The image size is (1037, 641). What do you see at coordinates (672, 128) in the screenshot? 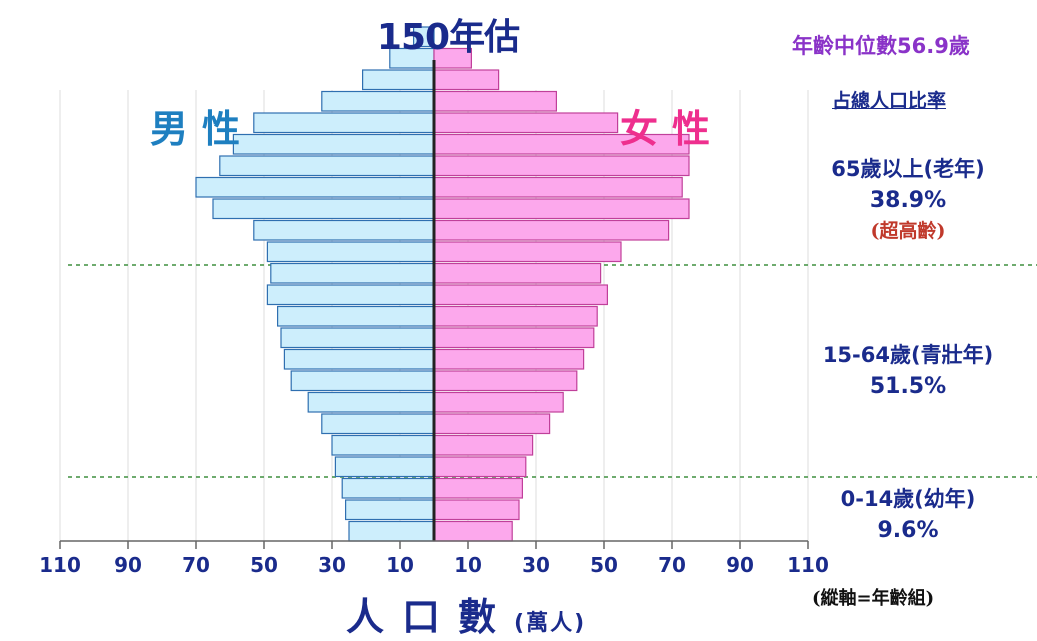
I see `female-series-label: 女性` at bounding box center [672, 128].